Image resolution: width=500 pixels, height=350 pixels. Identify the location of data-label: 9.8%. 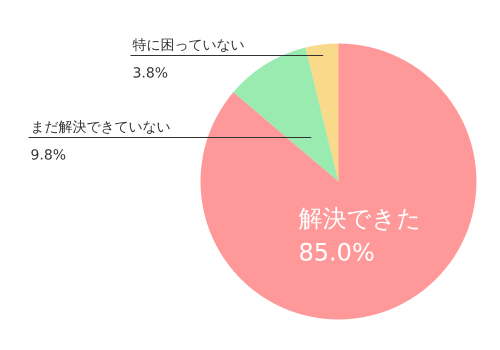
(48, 156).